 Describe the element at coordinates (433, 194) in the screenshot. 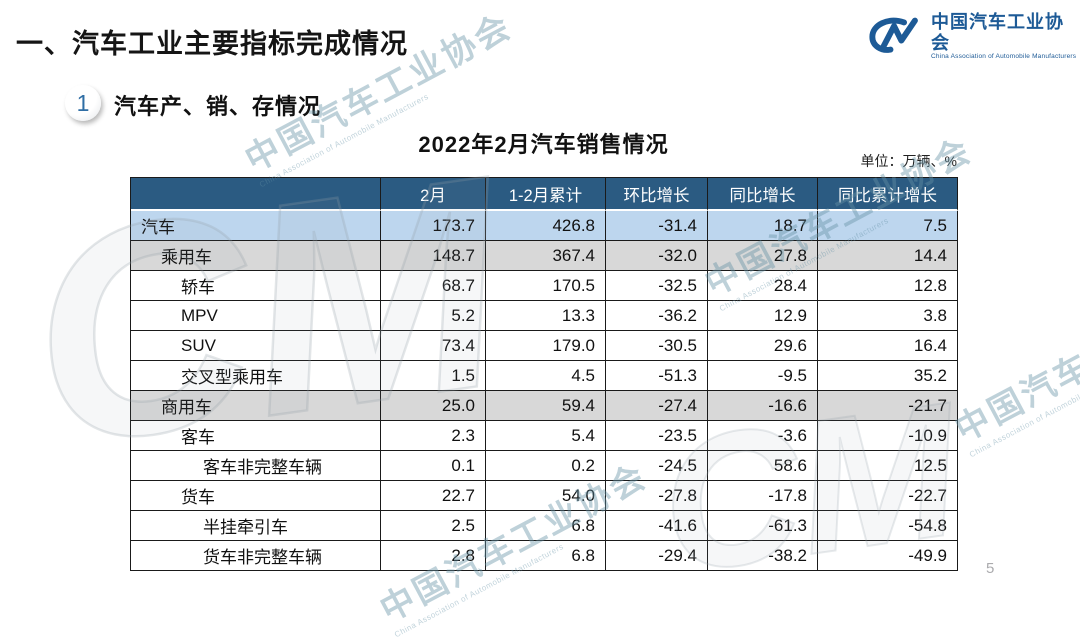

I see `column-header: 2月` at that location.